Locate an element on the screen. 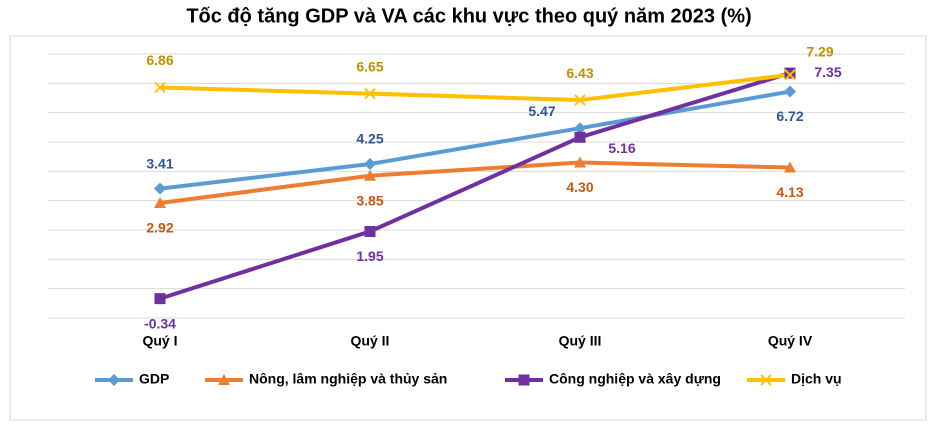 This screenshot has height=428, width=938. data-label: 7.29 is located at coordinates (819, 52).